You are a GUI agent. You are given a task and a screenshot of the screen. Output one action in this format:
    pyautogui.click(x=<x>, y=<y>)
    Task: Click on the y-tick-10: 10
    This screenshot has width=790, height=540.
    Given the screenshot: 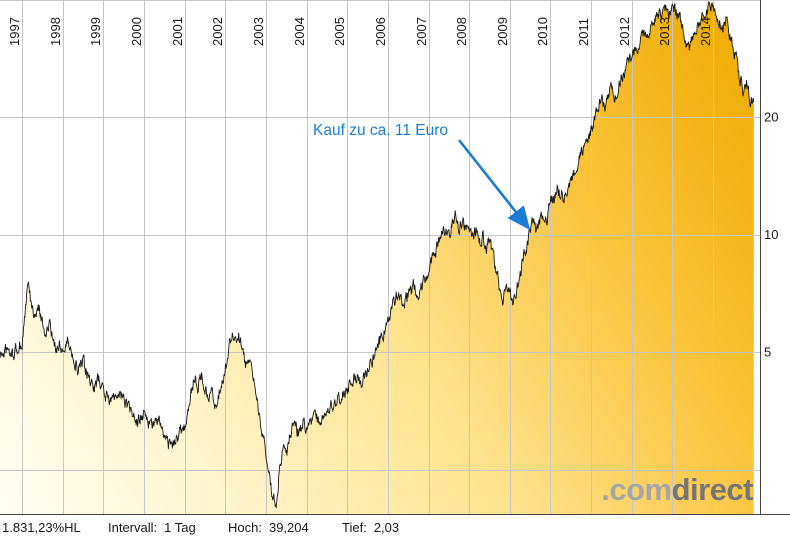 What is the action you would take?
    pyautogui.click(x=771, y=234)
    